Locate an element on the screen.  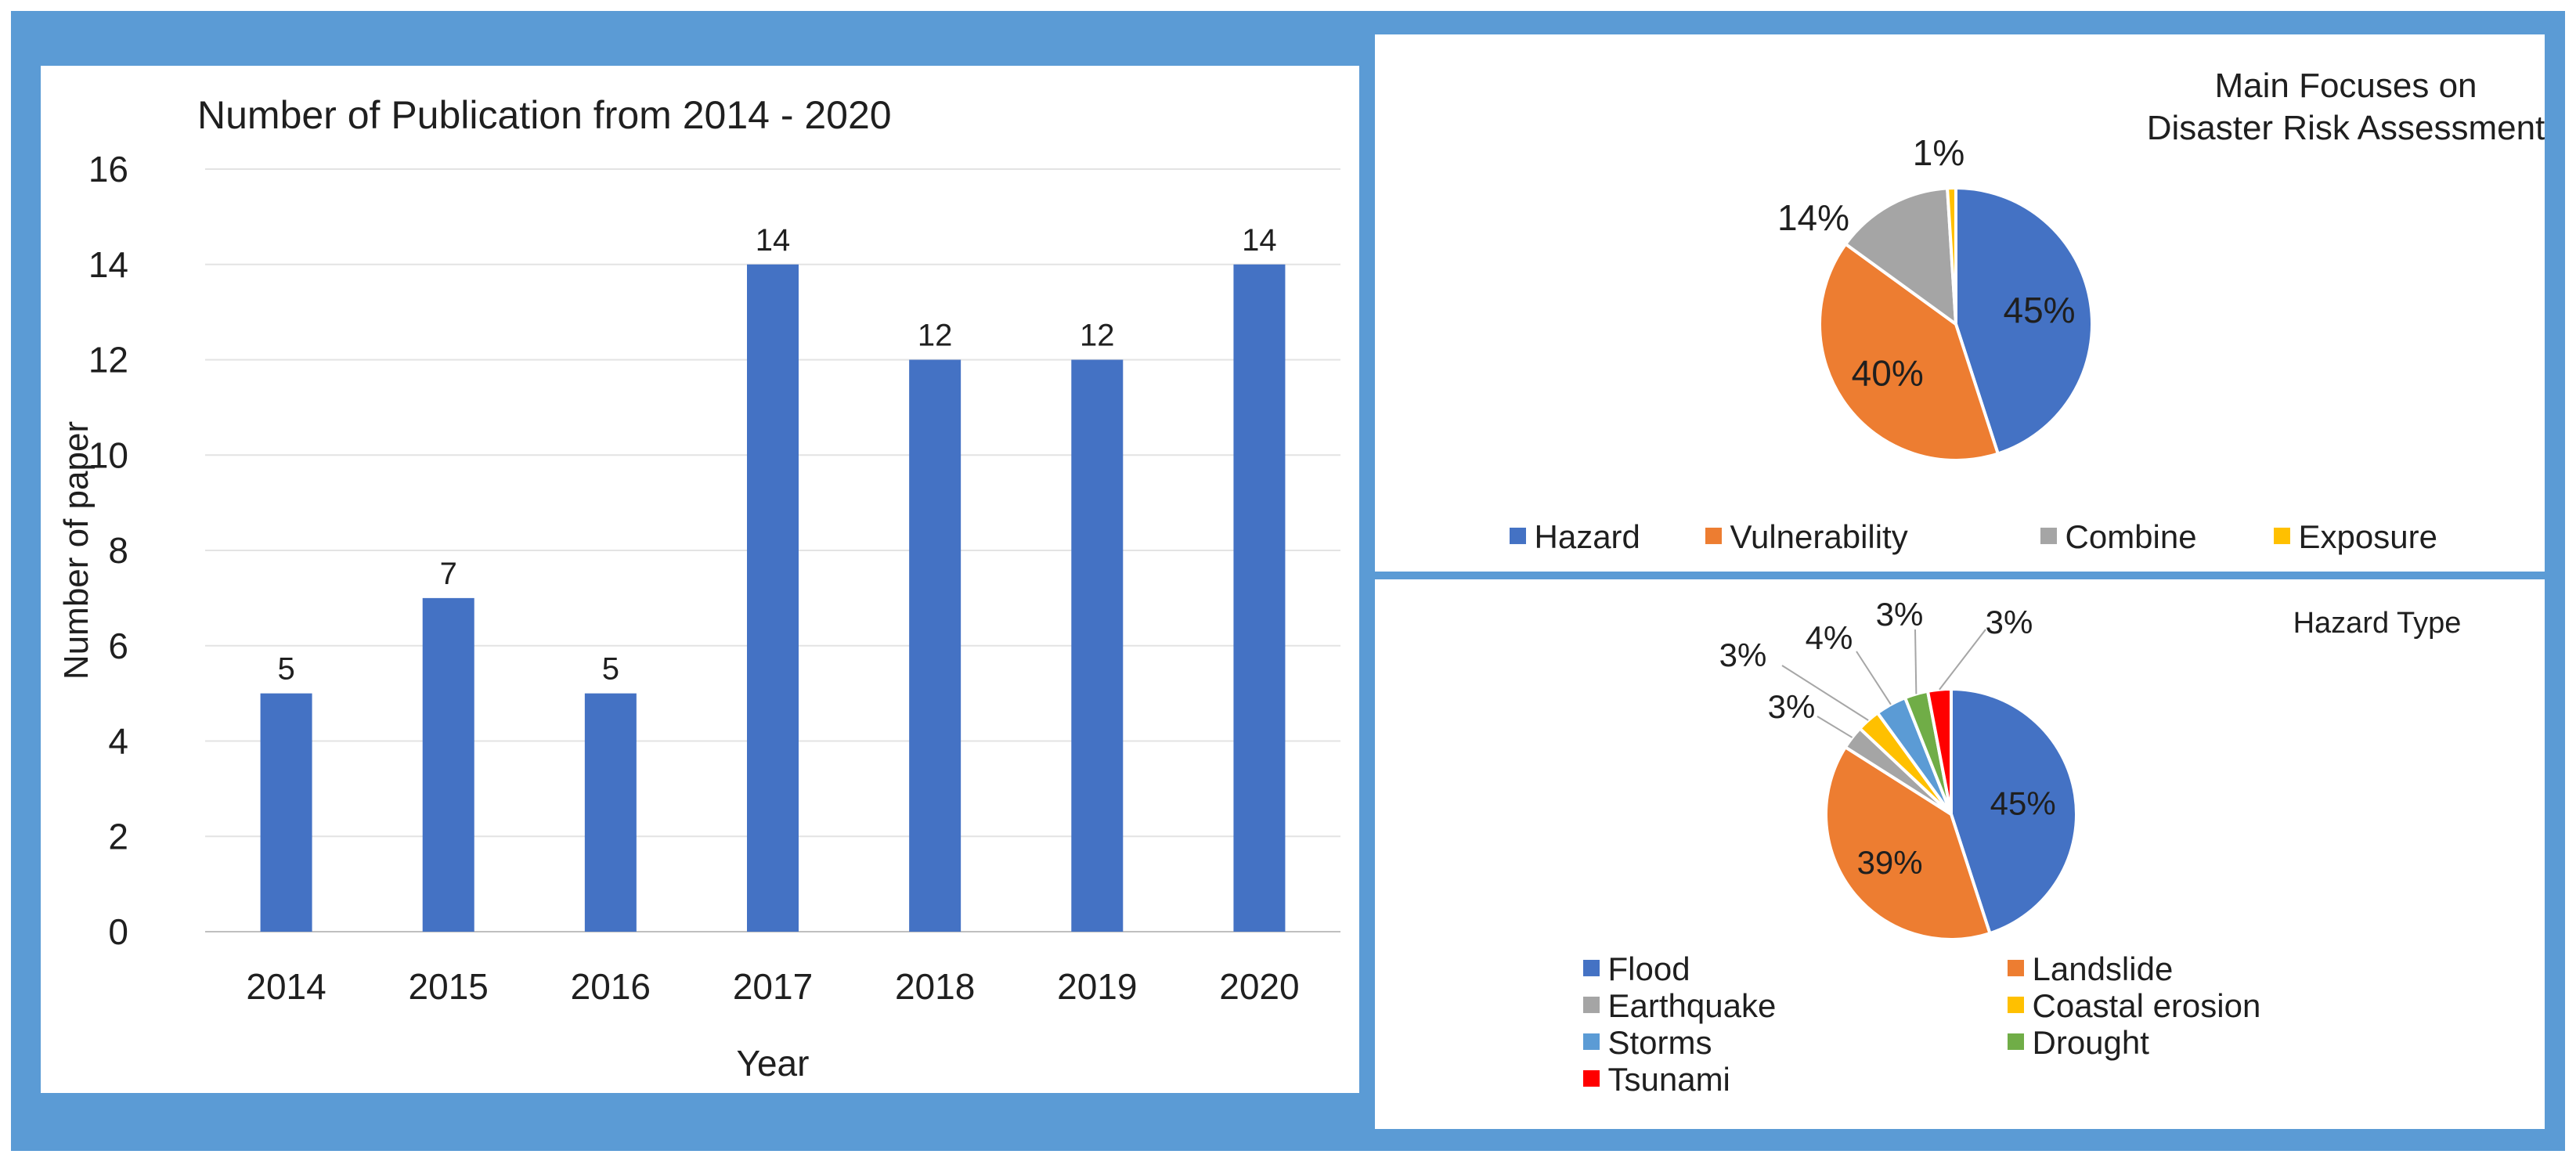
pie-title-line-2: Disaster Risk Assessment is located at coordinates (2346, 128).